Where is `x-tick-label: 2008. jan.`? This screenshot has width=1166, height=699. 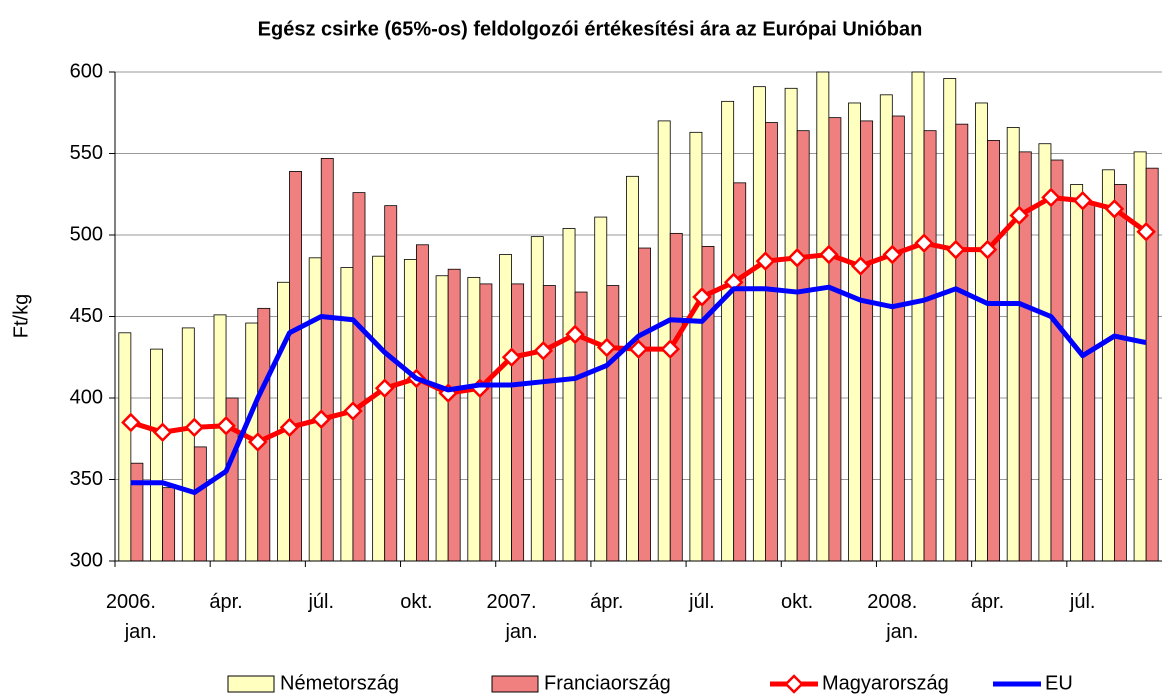 x-tick-label: 2008. jan. is located at coordinates (892, 617).